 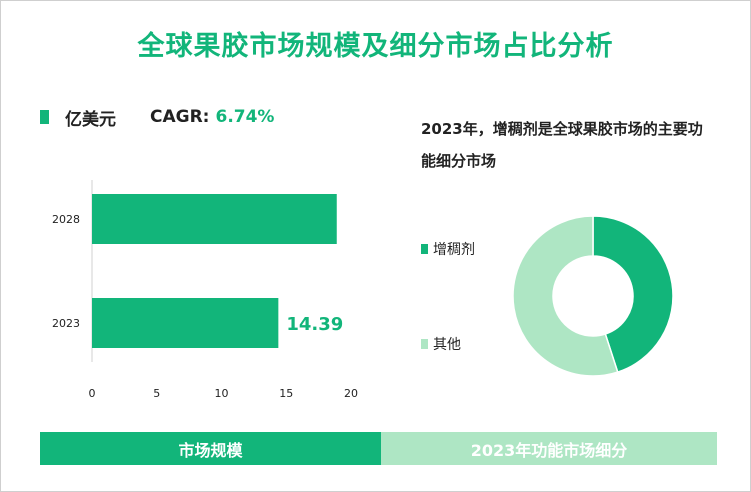 What do you see at coordinates (66, 323) in the screenshot?
I see `y-tick-label: 2023` at bounding box center [66, 323].